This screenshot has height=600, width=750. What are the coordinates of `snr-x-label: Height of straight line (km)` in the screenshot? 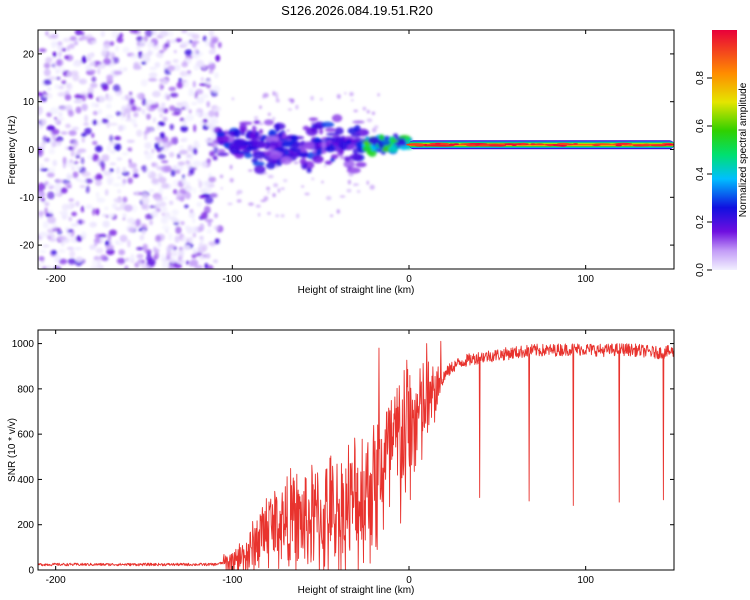 It's located at (356, 590).